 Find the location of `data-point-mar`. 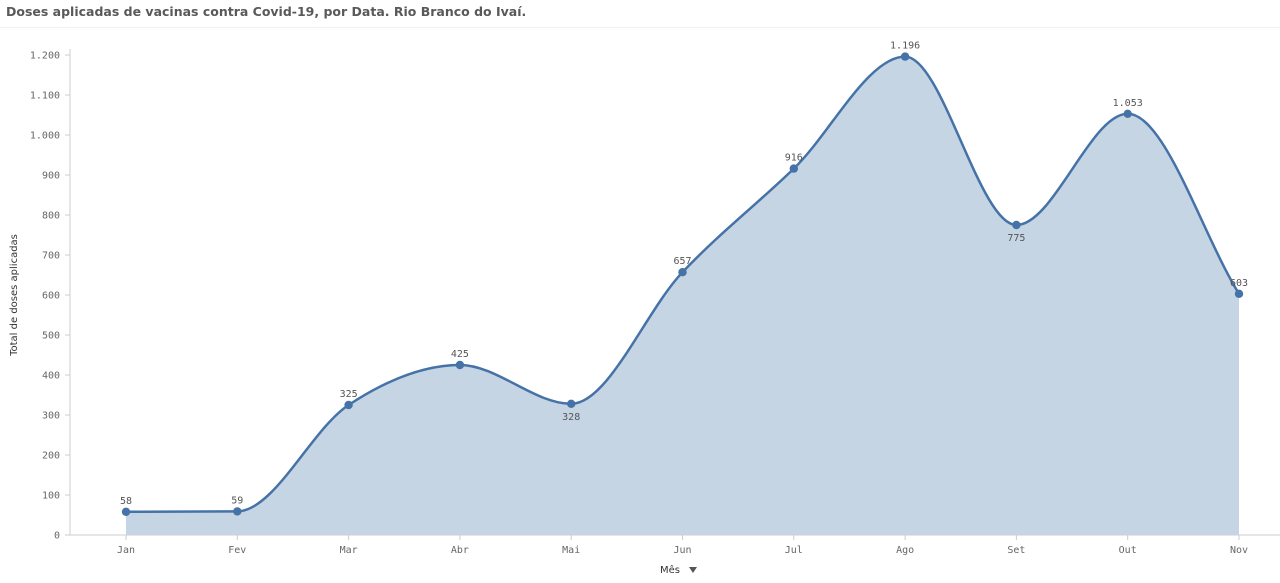

data-point-mar is located at coordinates (348, 405).